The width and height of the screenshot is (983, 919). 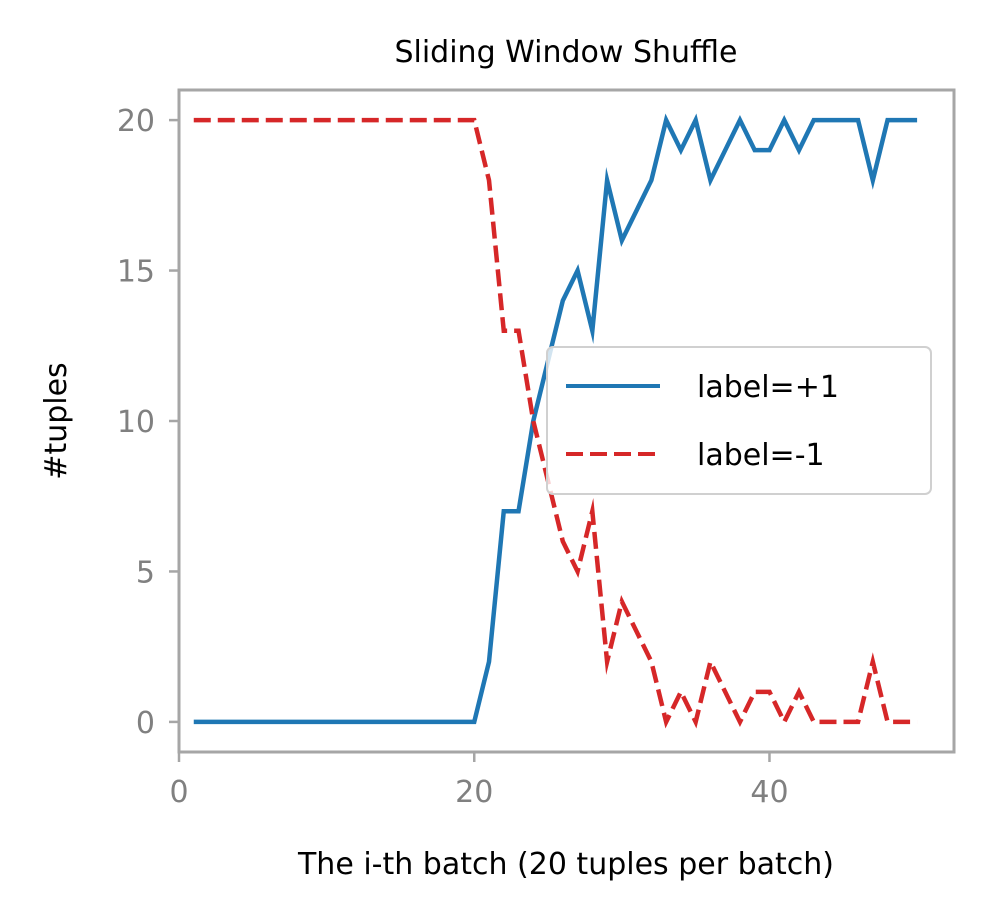 I want to click on legend: label=+1 label=-1, so click(x=739, y=420).